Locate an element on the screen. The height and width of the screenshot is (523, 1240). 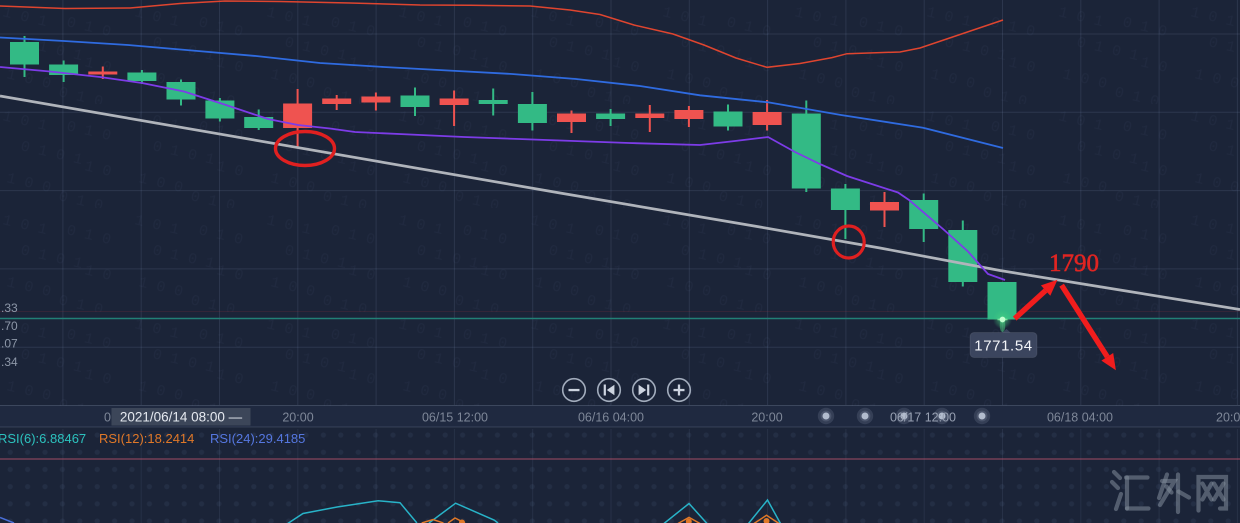
svg-text: .33 is located at coordinates (9, 308).